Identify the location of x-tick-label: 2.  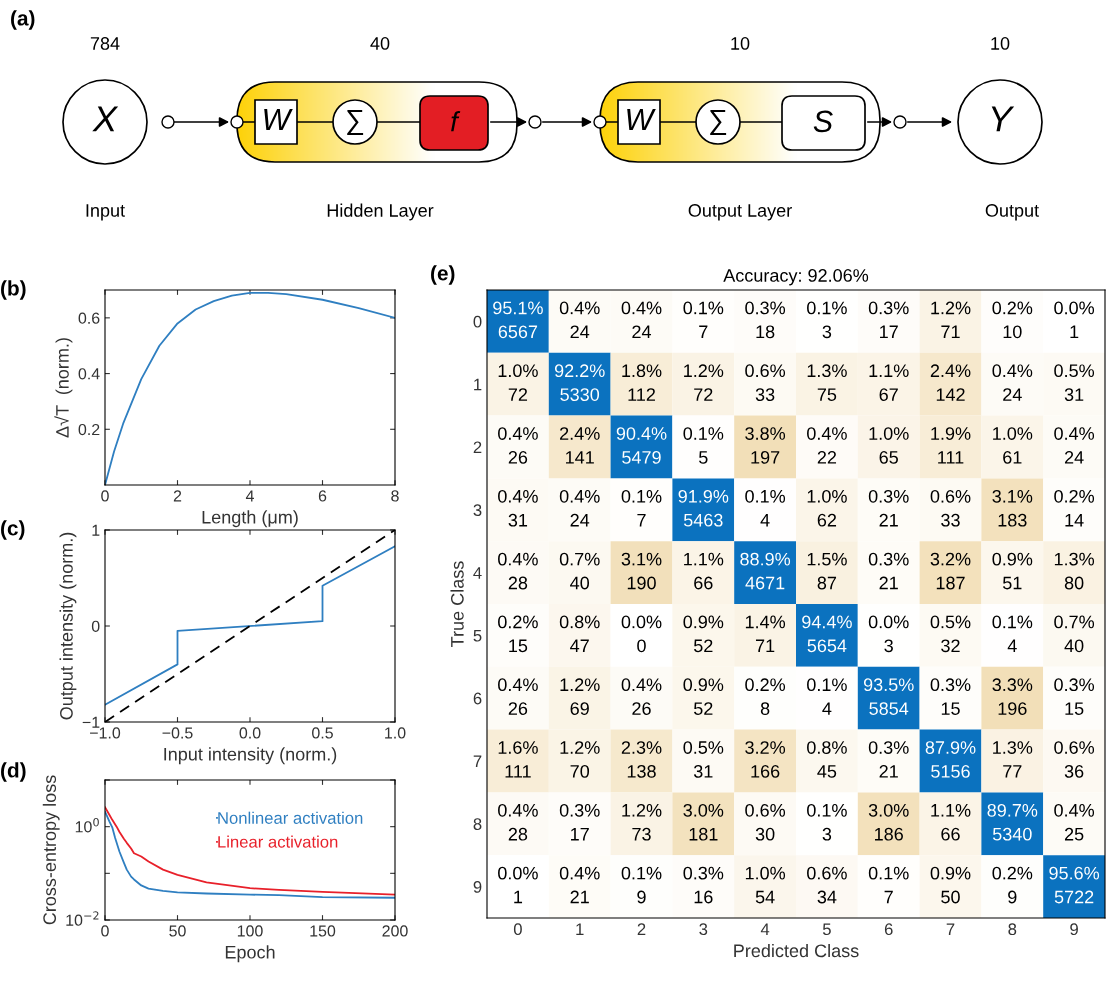
(641, 929).